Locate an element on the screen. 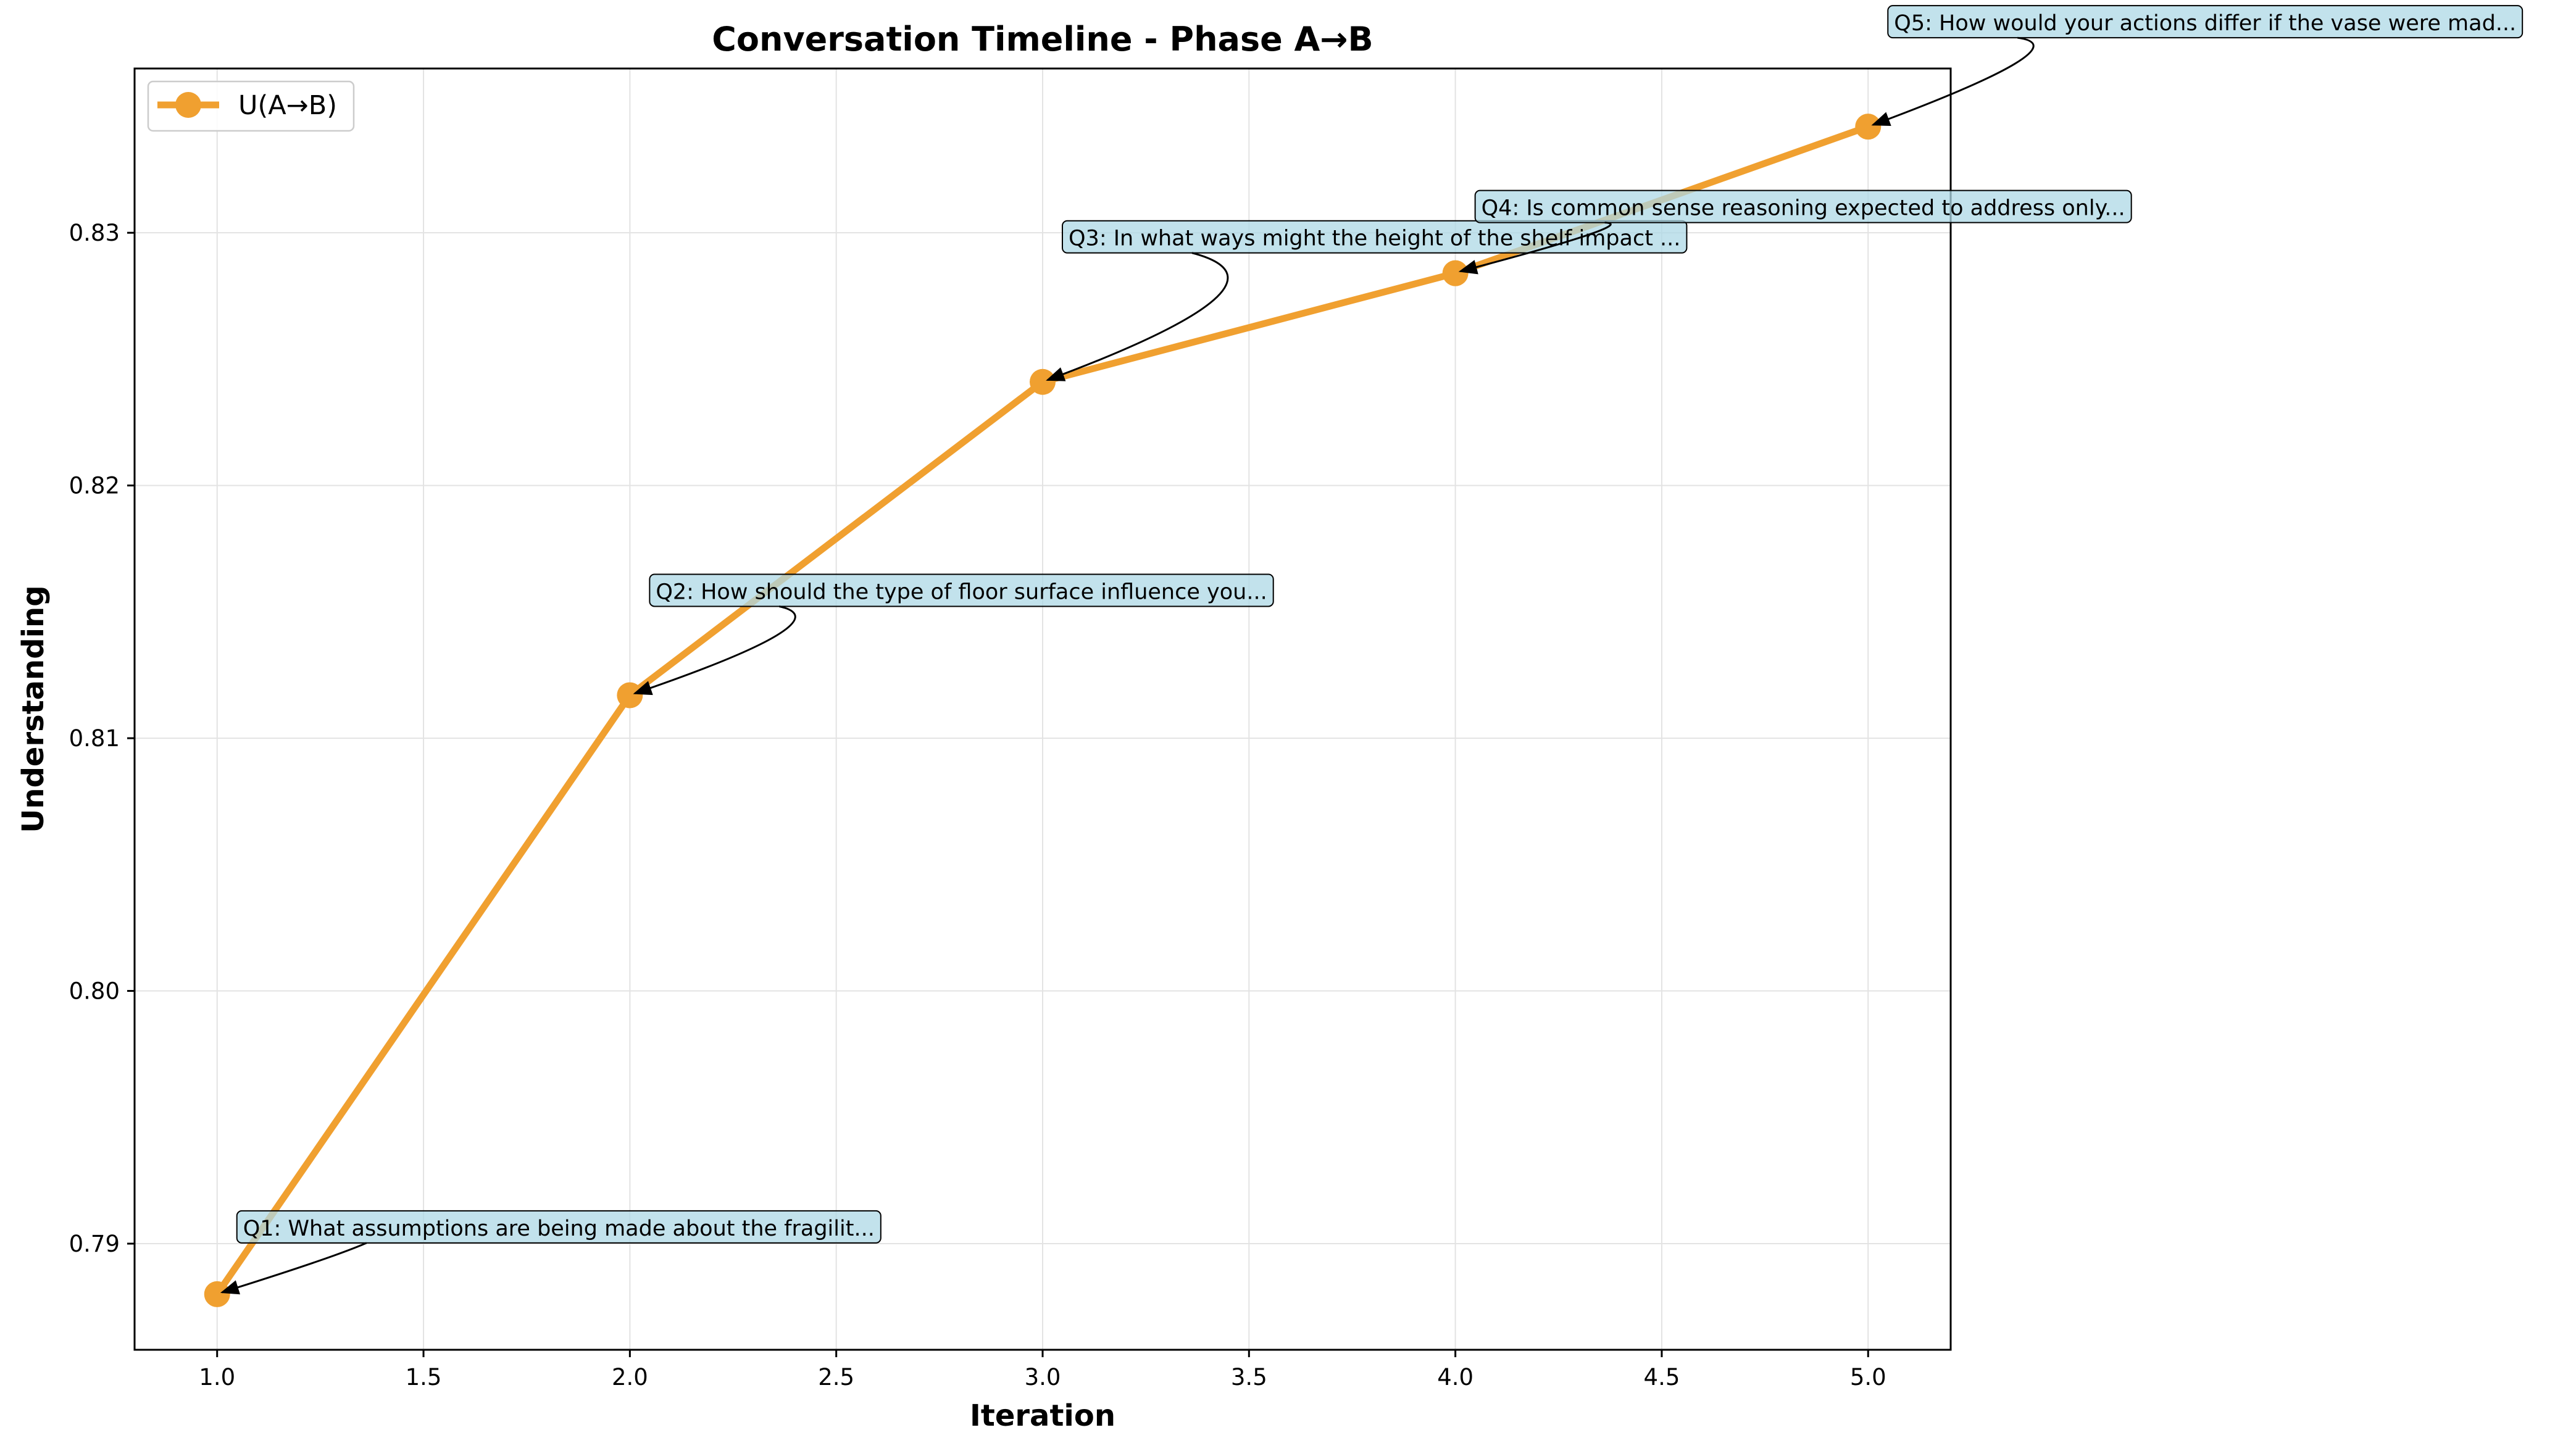 The height and width of the screenshot is (1451, 2576). x-tick-label: 4.5 is located at coordinates (1662, 1377).